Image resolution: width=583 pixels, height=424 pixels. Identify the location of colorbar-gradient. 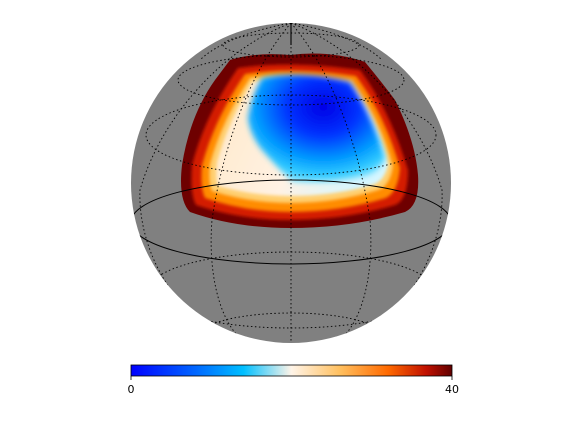
(291, 370).